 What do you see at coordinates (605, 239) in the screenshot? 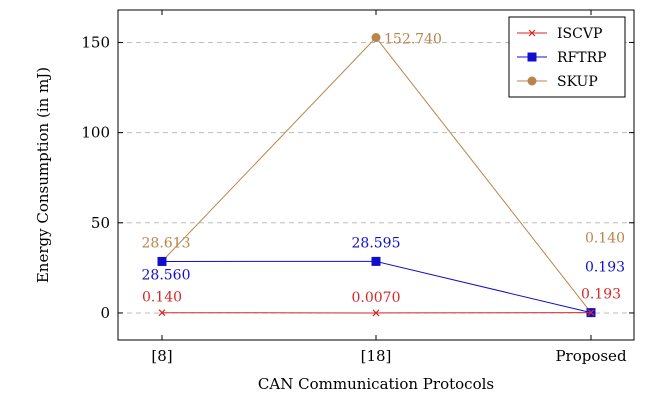
I see `data-label-skup: 0.140` at bounding box center [605, 239].